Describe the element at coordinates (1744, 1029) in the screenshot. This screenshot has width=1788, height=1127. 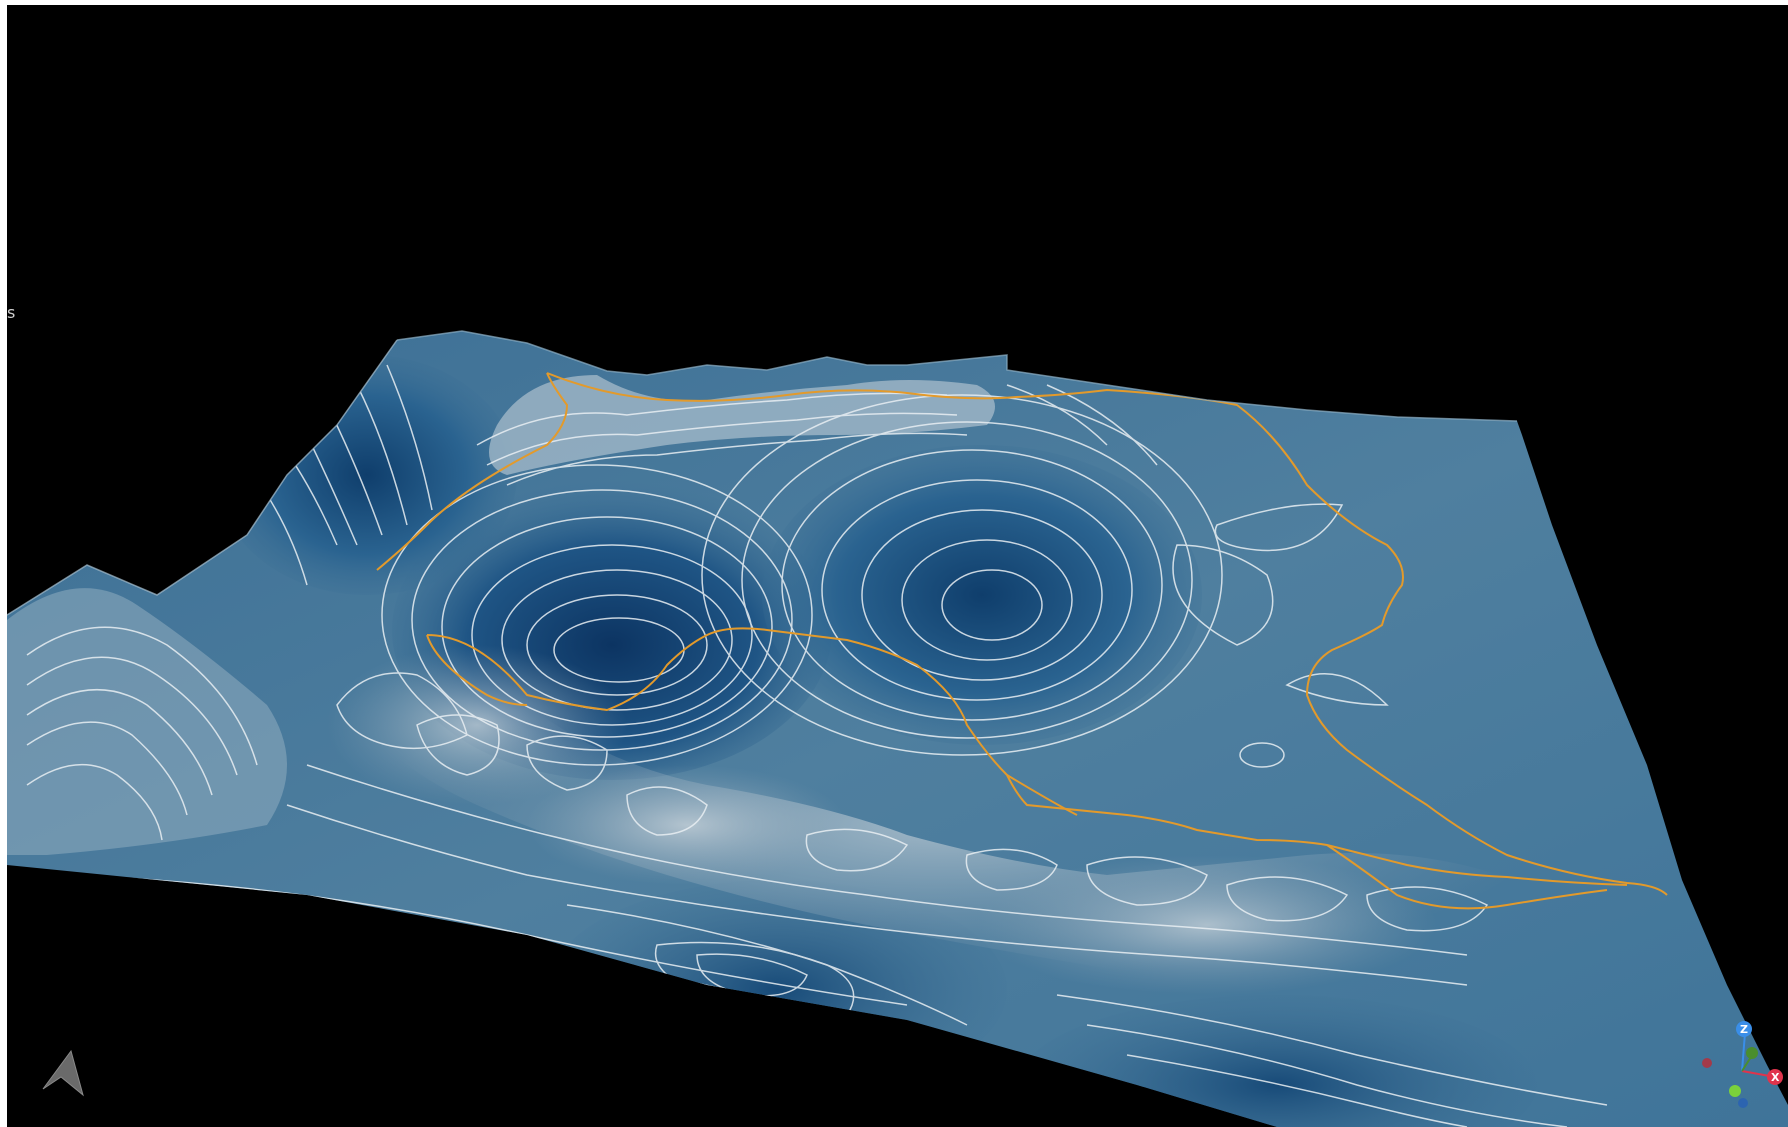
I see `axis-z-label: Z` at that location.